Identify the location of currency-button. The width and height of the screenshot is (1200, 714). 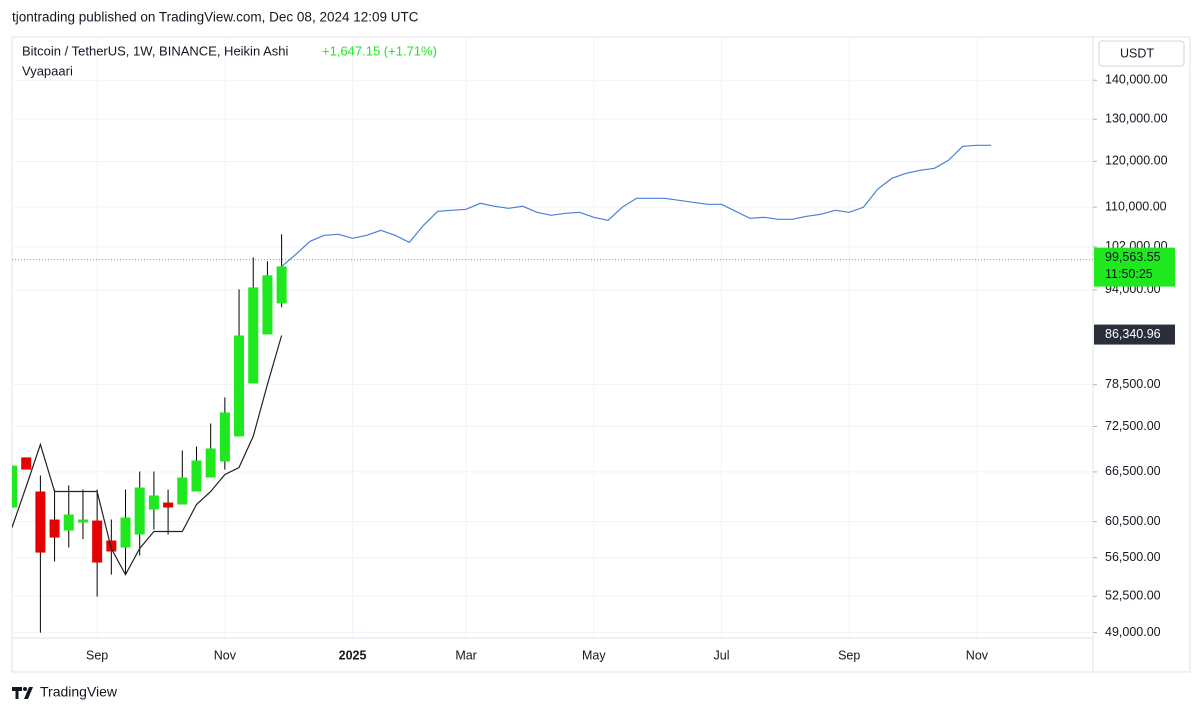
(1141, 53).